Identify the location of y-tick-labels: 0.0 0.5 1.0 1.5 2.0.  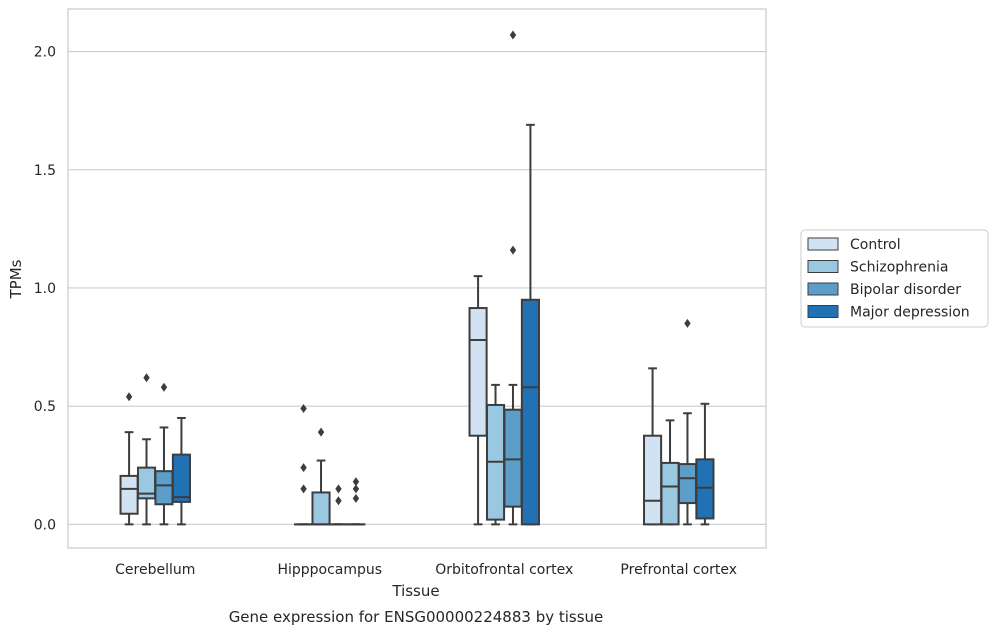
(45, 289).